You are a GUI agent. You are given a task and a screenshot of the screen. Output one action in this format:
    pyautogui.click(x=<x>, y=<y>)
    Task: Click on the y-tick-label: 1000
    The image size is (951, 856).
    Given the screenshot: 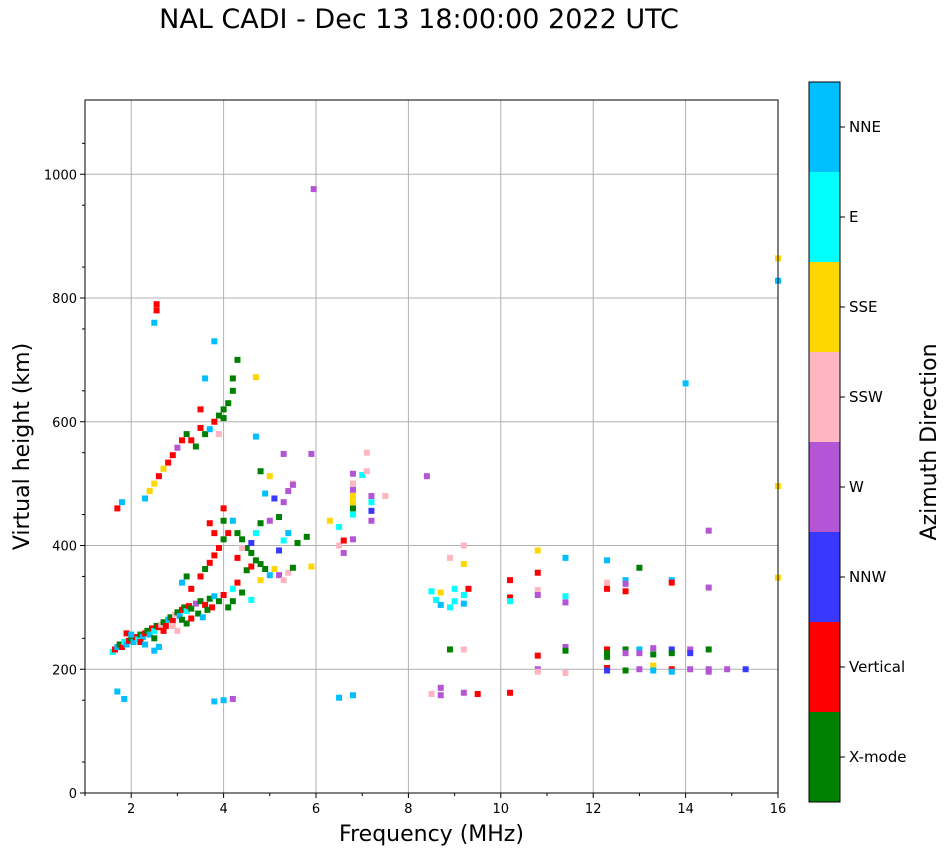 What is the action you would take?
    pyautogui.click(x=60, y=175)
    